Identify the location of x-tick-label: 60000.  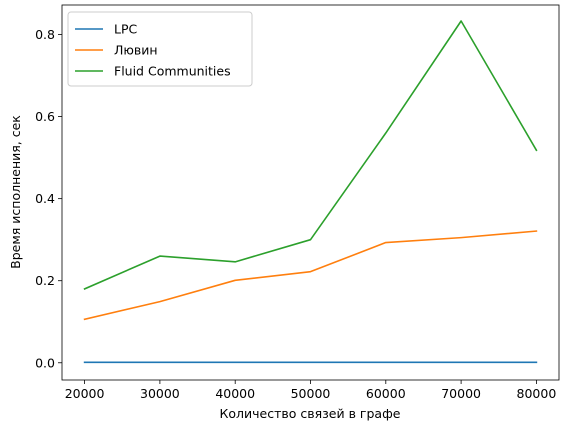
(386, 393).